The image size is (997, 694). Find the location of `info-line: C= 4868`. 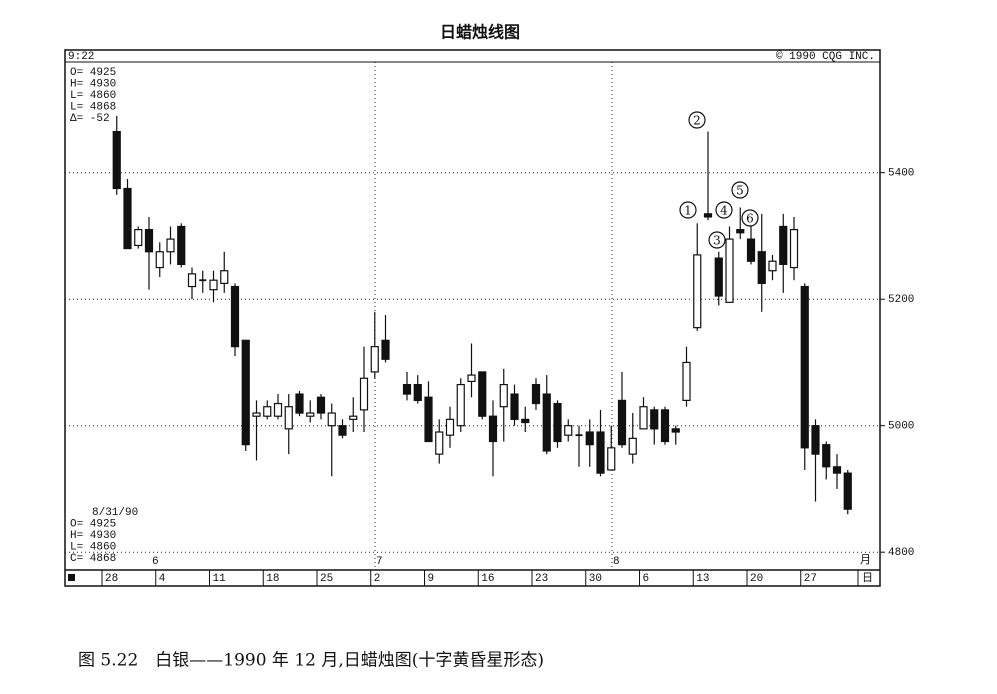

info-line: C= 4868 is located at coordinates (93, 559).